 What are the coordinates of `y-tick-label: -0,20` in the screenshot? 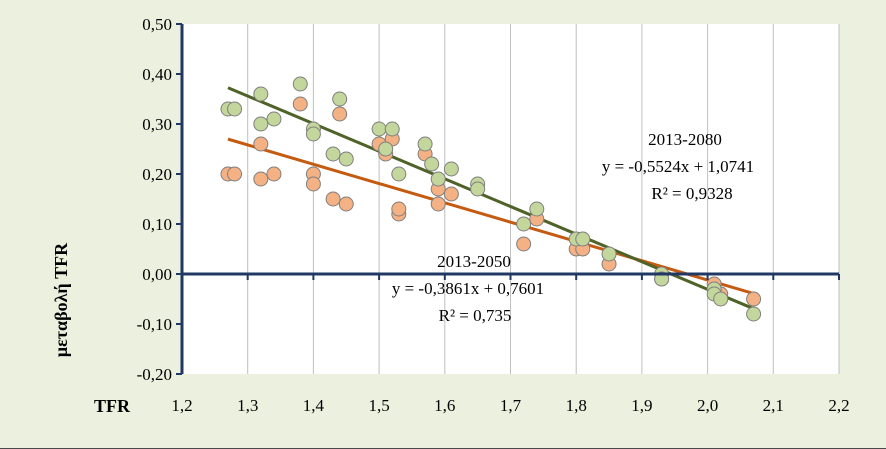 It's located at (154, 374).